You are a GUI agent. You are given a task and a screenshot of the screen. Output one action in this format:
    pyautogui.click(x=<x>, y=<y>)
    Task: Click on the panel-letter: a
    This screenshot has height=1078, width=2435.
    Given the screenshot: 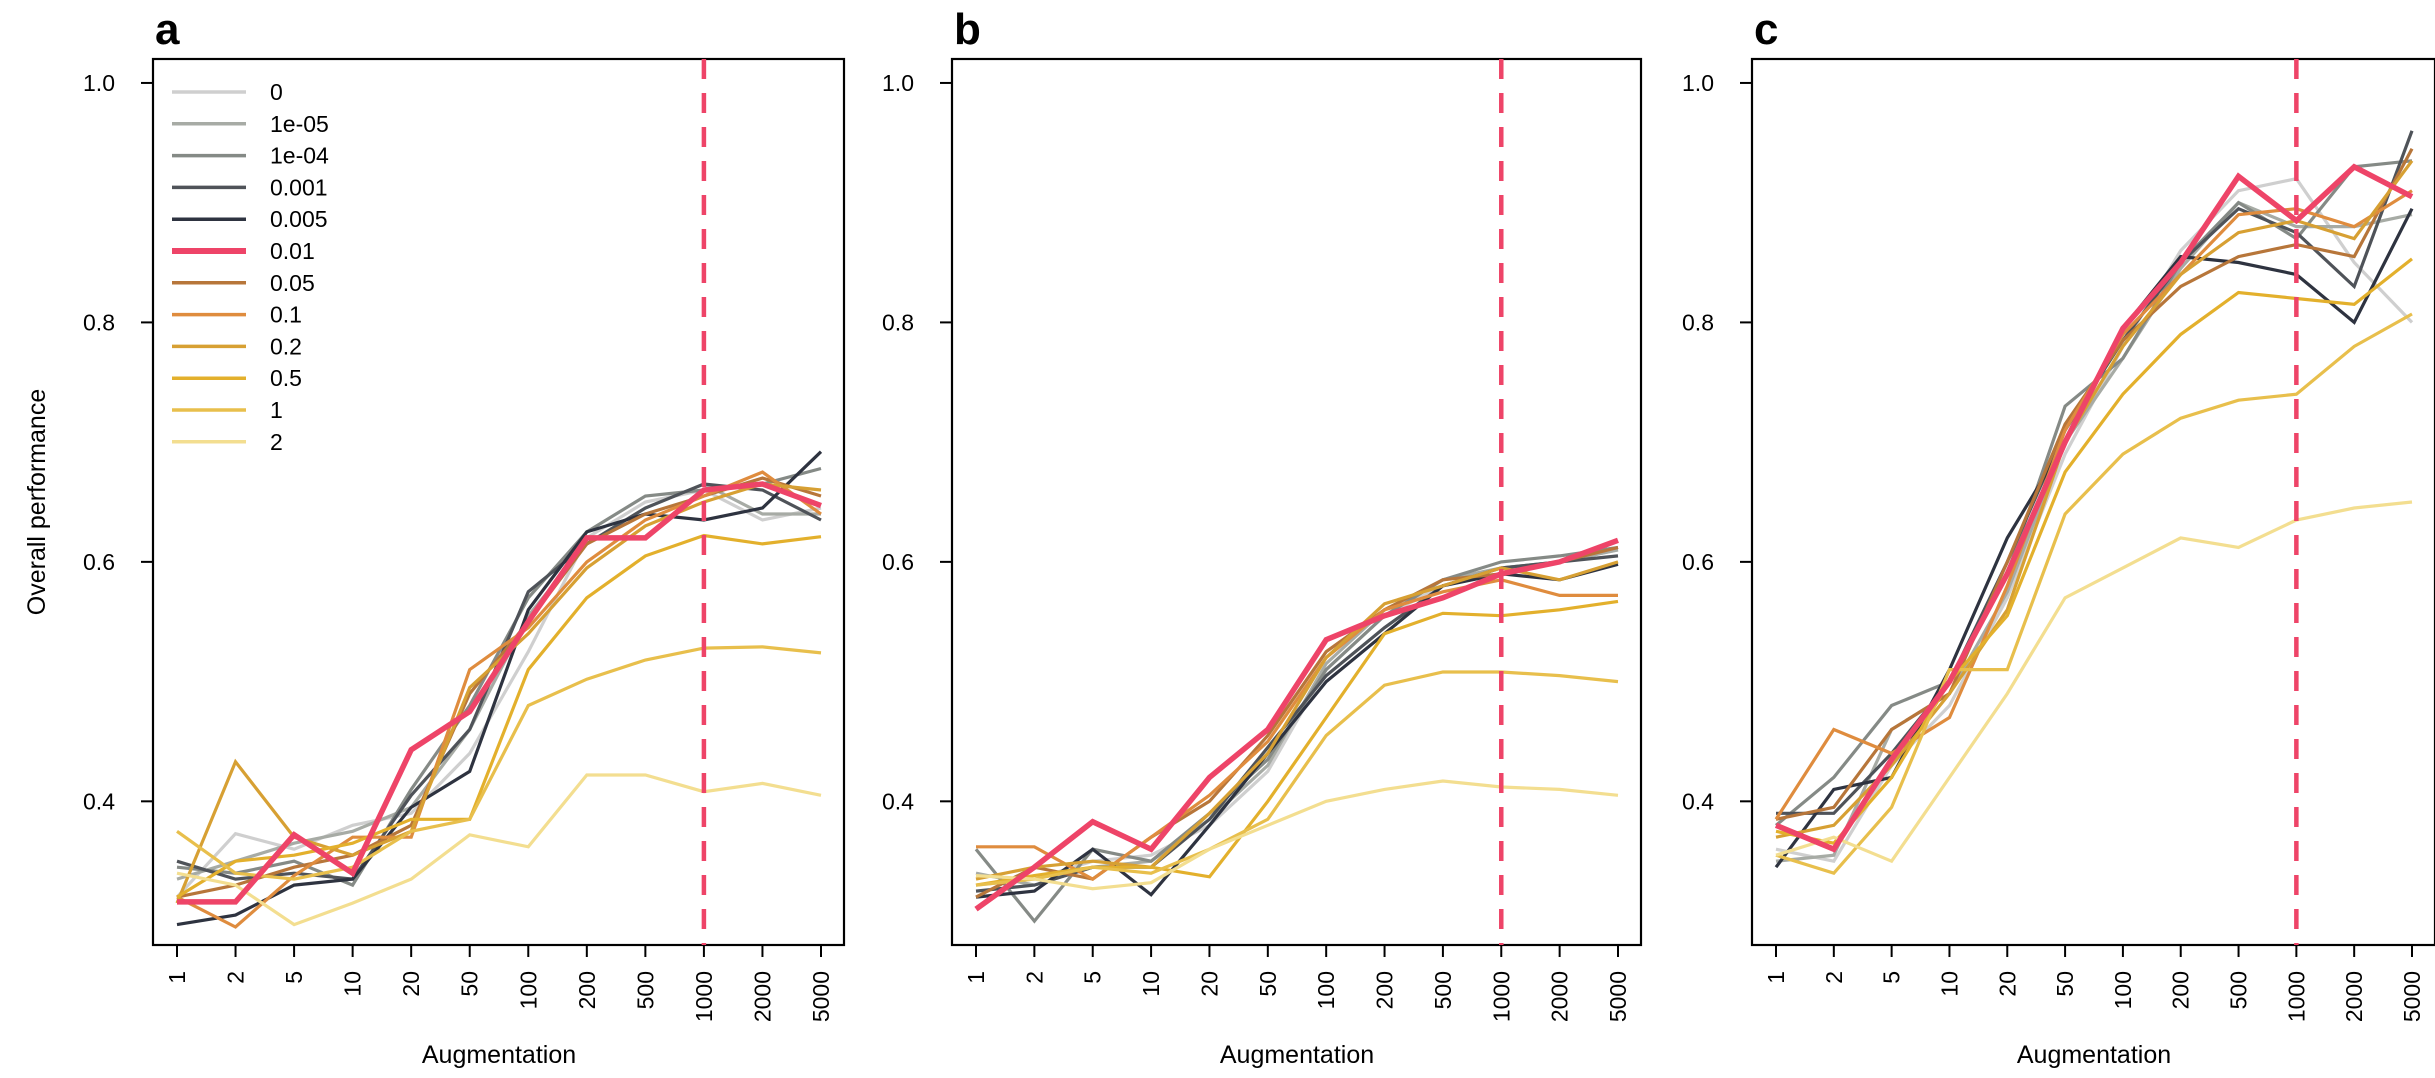 What is the action you would take?
    pyautogui.click(x=167, y=29)
    